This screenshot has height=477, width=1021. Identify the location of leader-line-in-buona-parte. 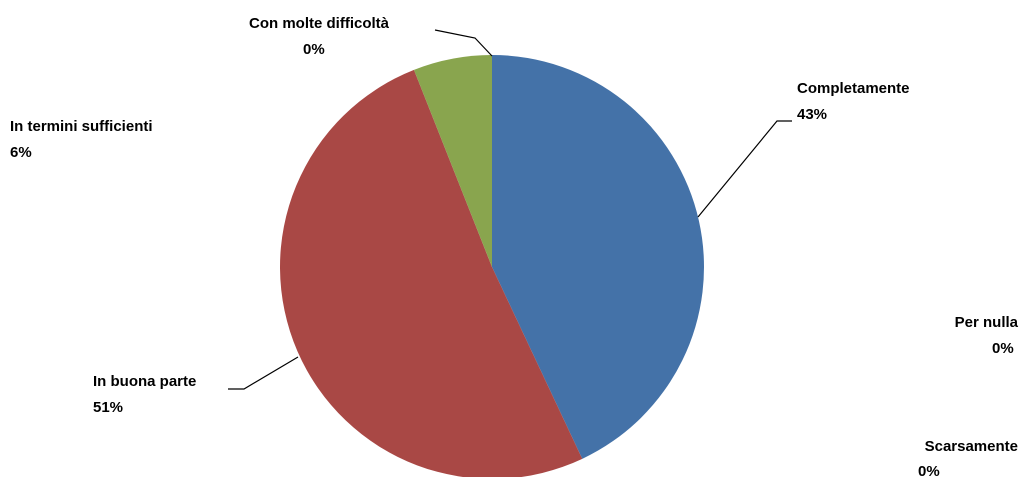
(263, 373).